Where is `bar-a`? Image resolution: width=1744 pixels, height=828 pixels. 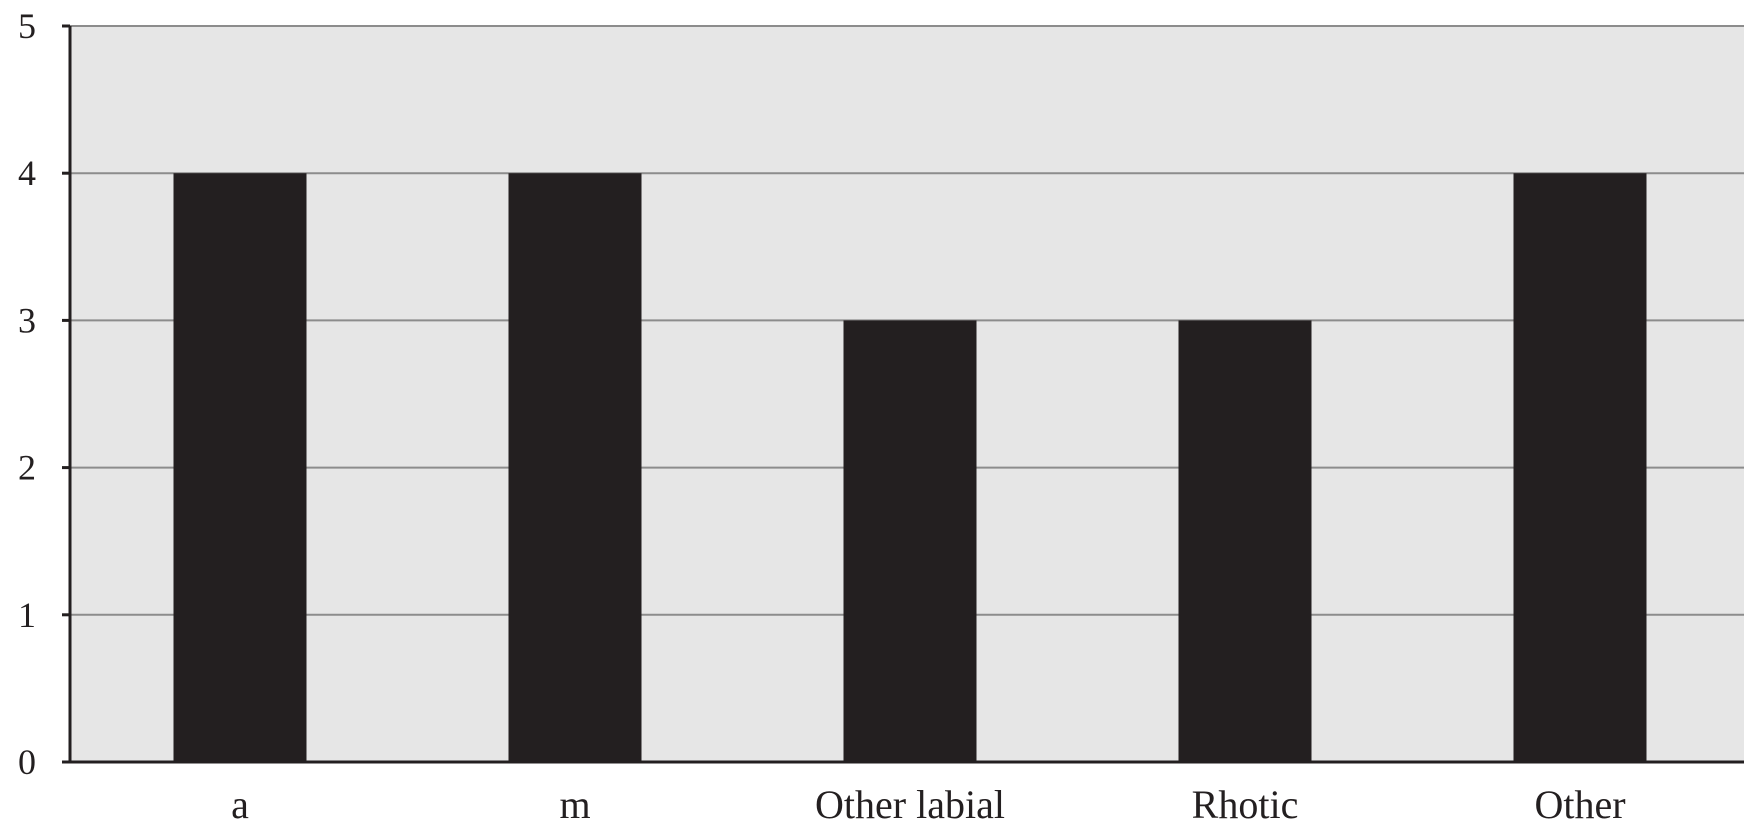 bar-a is located at coordinates (240, 467).